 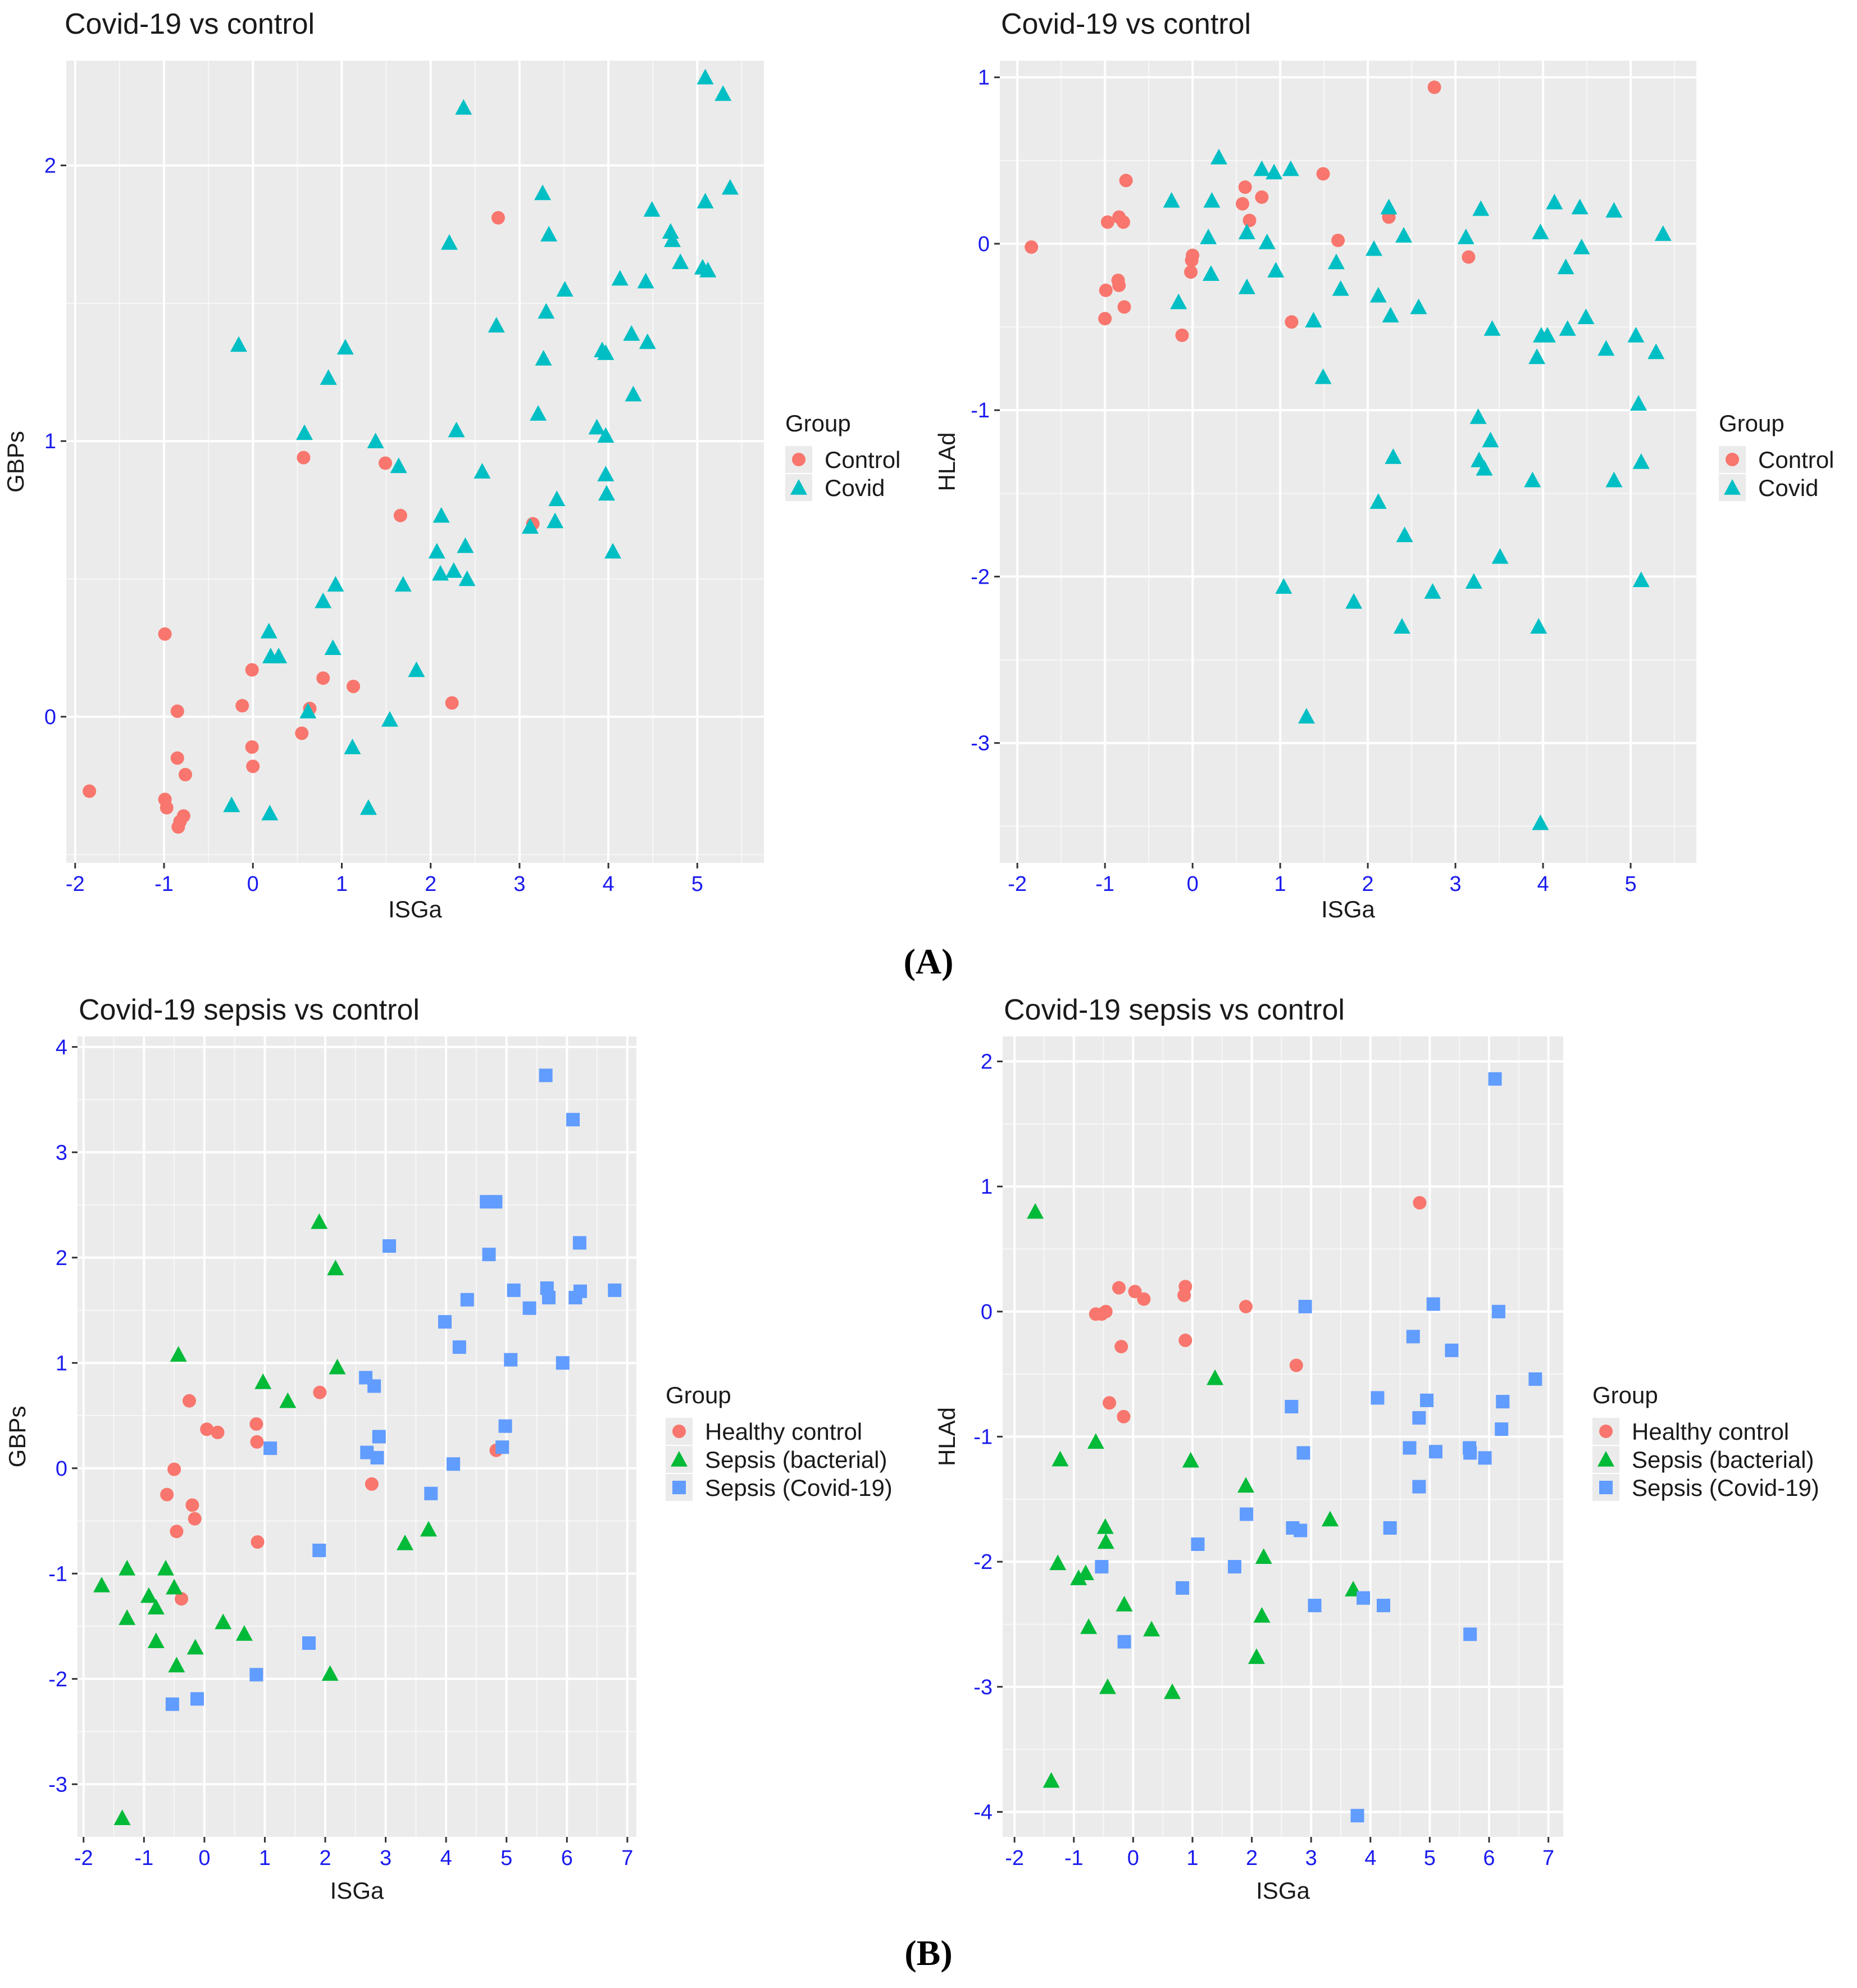 I want to click on x-tick-label: -1, so click(x=1104, y=884).